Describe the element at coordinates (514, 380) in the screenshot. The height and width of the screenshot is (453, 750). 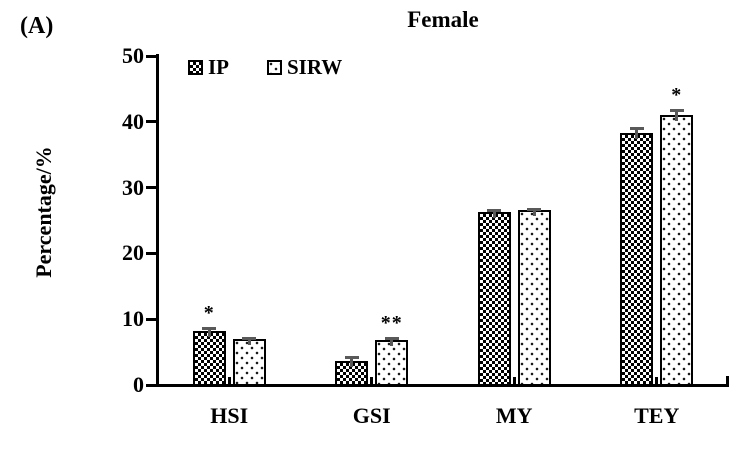
I see `x-nub-MY` at that location.